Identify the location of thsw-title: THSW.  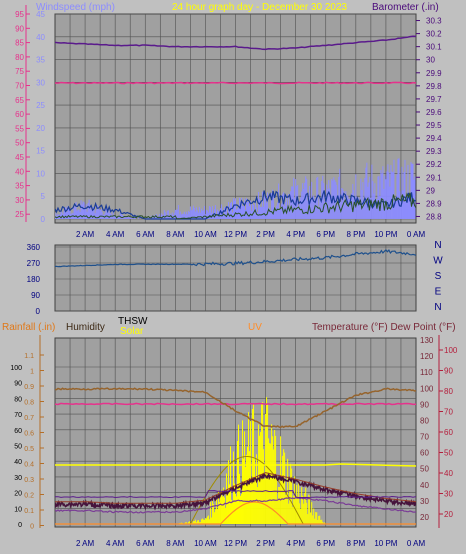
(133, 321).